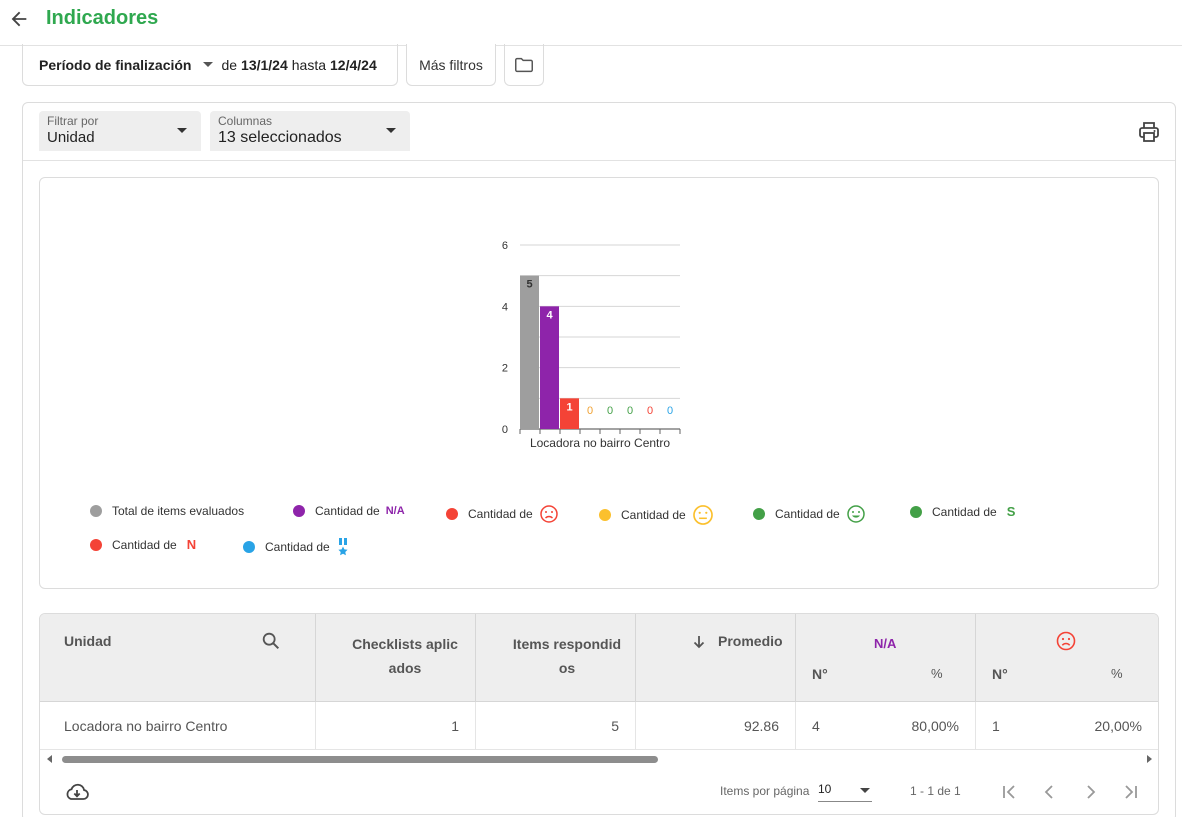  Describe the element at coordinates (120, 131) in the screenshot. I see `filter-by-select: Filtrar por Unidad` at that location.